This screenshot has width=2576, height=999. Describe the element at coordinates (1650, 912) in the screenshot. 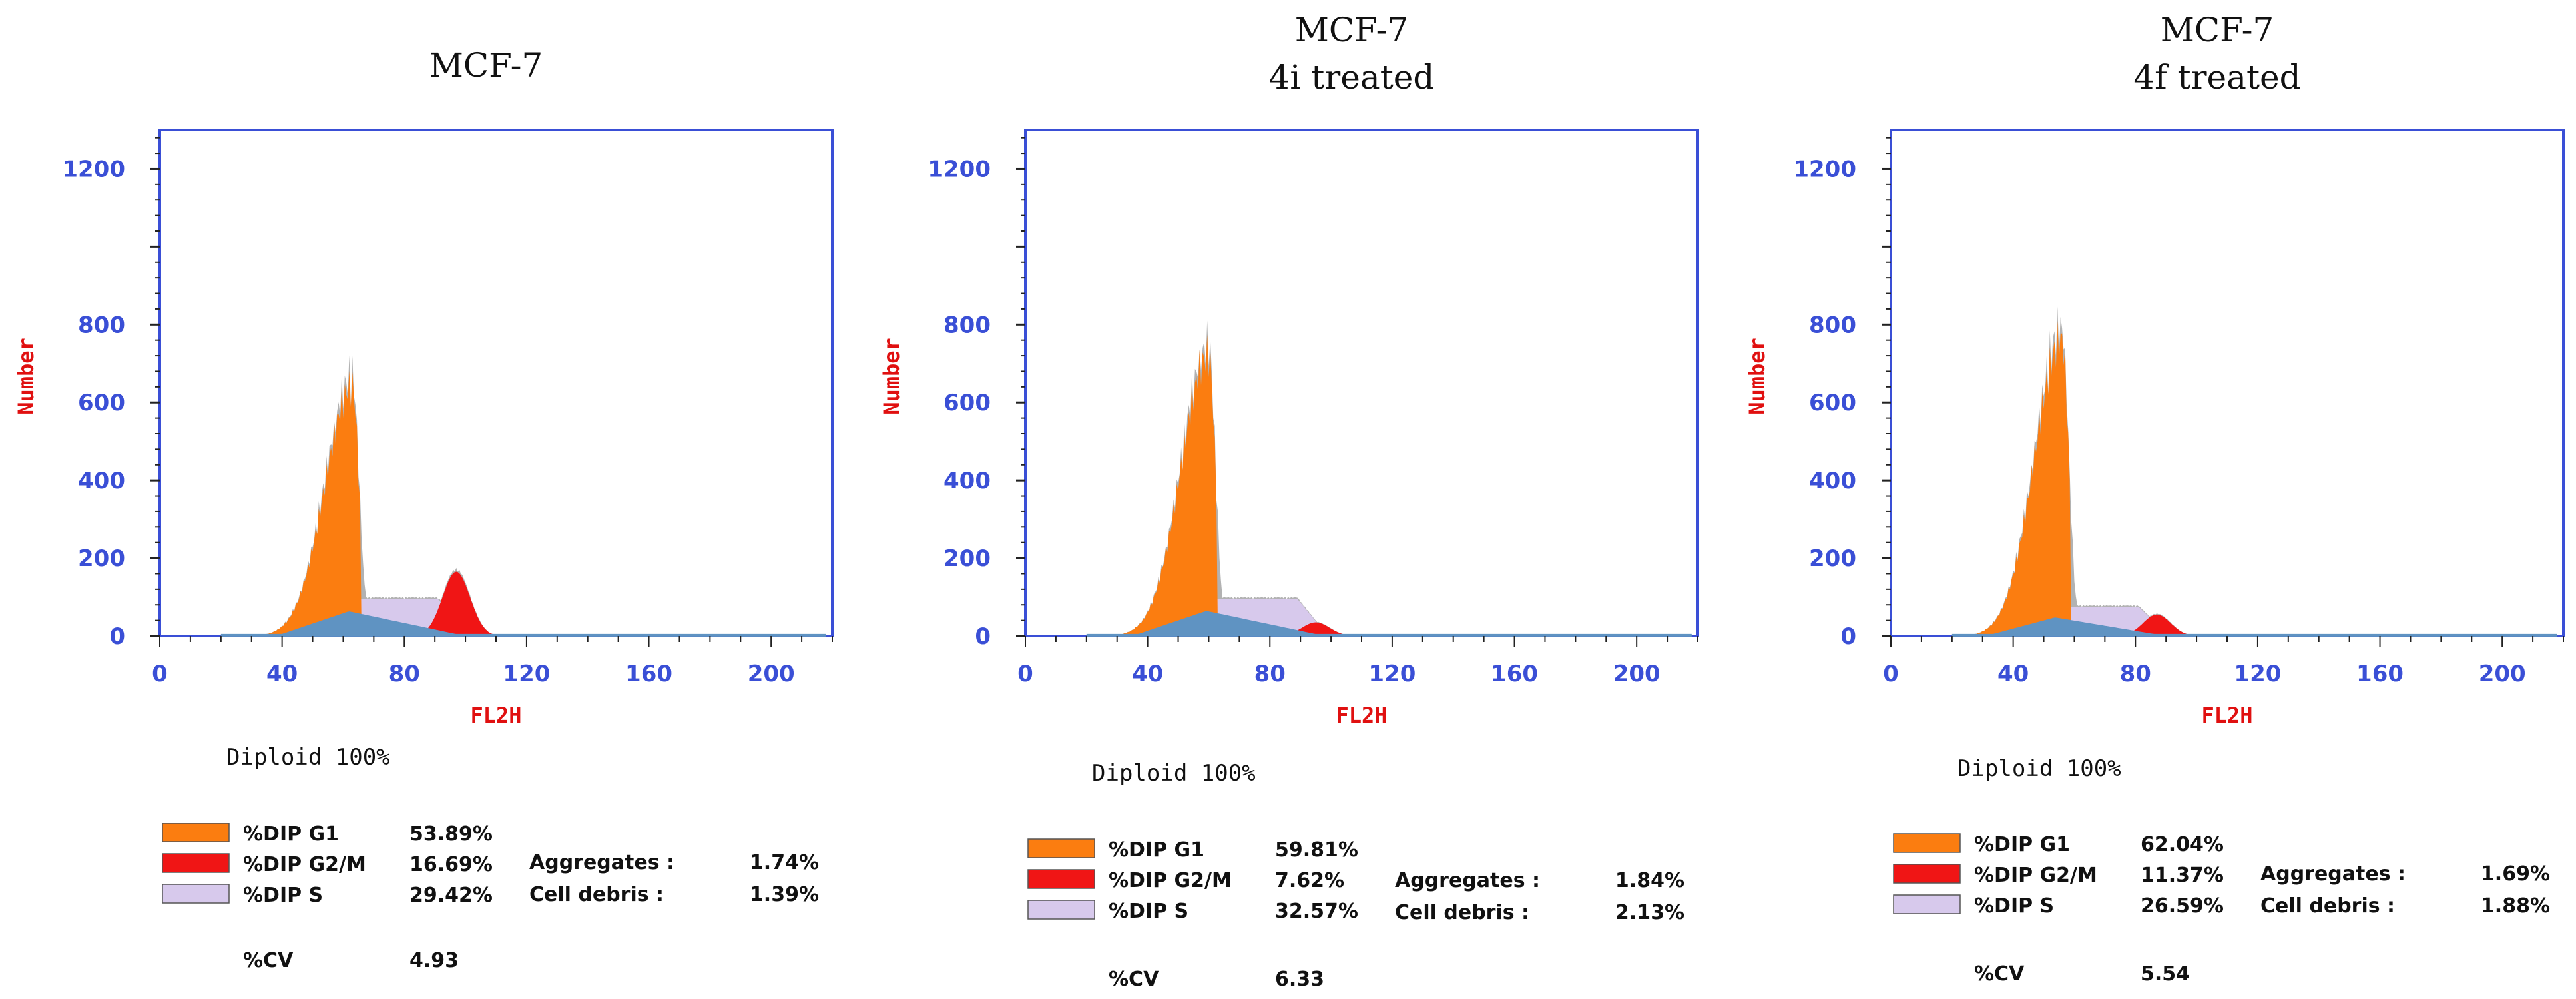

I see `debris-value: 2.13%` at that location.